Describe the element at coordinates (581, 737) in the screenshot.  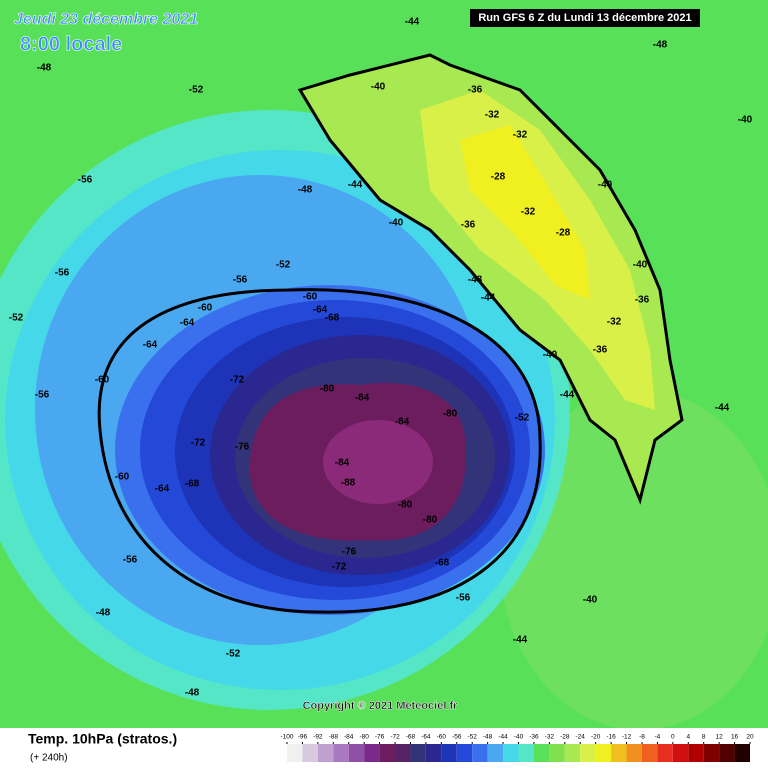
I see `colorbar-label: -24` at that location.